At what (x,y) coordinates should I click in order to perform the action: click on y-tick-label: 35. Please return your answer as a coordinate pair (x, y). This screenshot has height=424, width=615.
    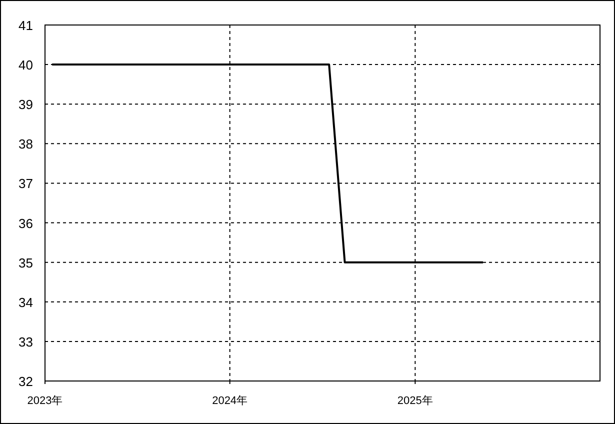
    Looking at the image, I should click on (25, 262).